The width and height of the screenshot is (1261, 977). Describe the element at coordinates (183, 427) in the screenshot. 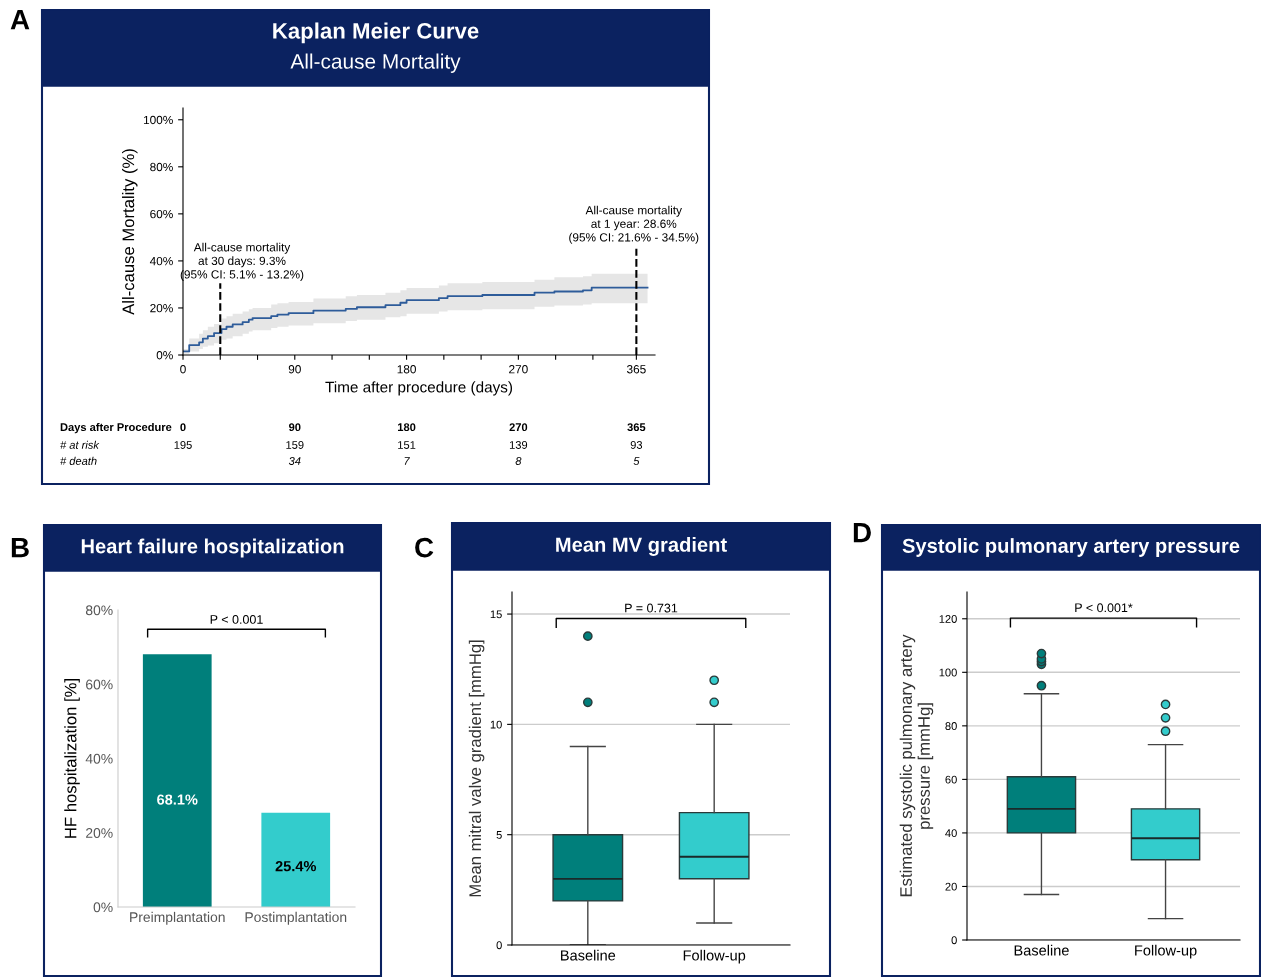

I see `x-tick-label: 0` at that location.